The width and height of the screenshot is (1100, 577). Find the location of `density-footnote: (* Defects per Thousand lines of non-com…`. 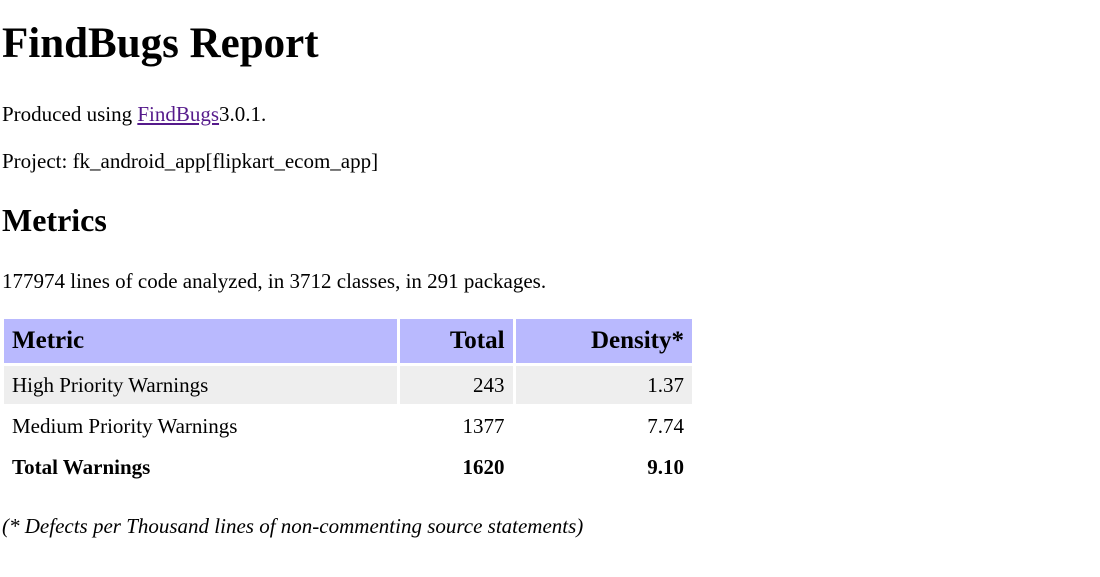

density-footnote: (* Defects per Thousand lines of non-com… is located at coordinates (293, 526).